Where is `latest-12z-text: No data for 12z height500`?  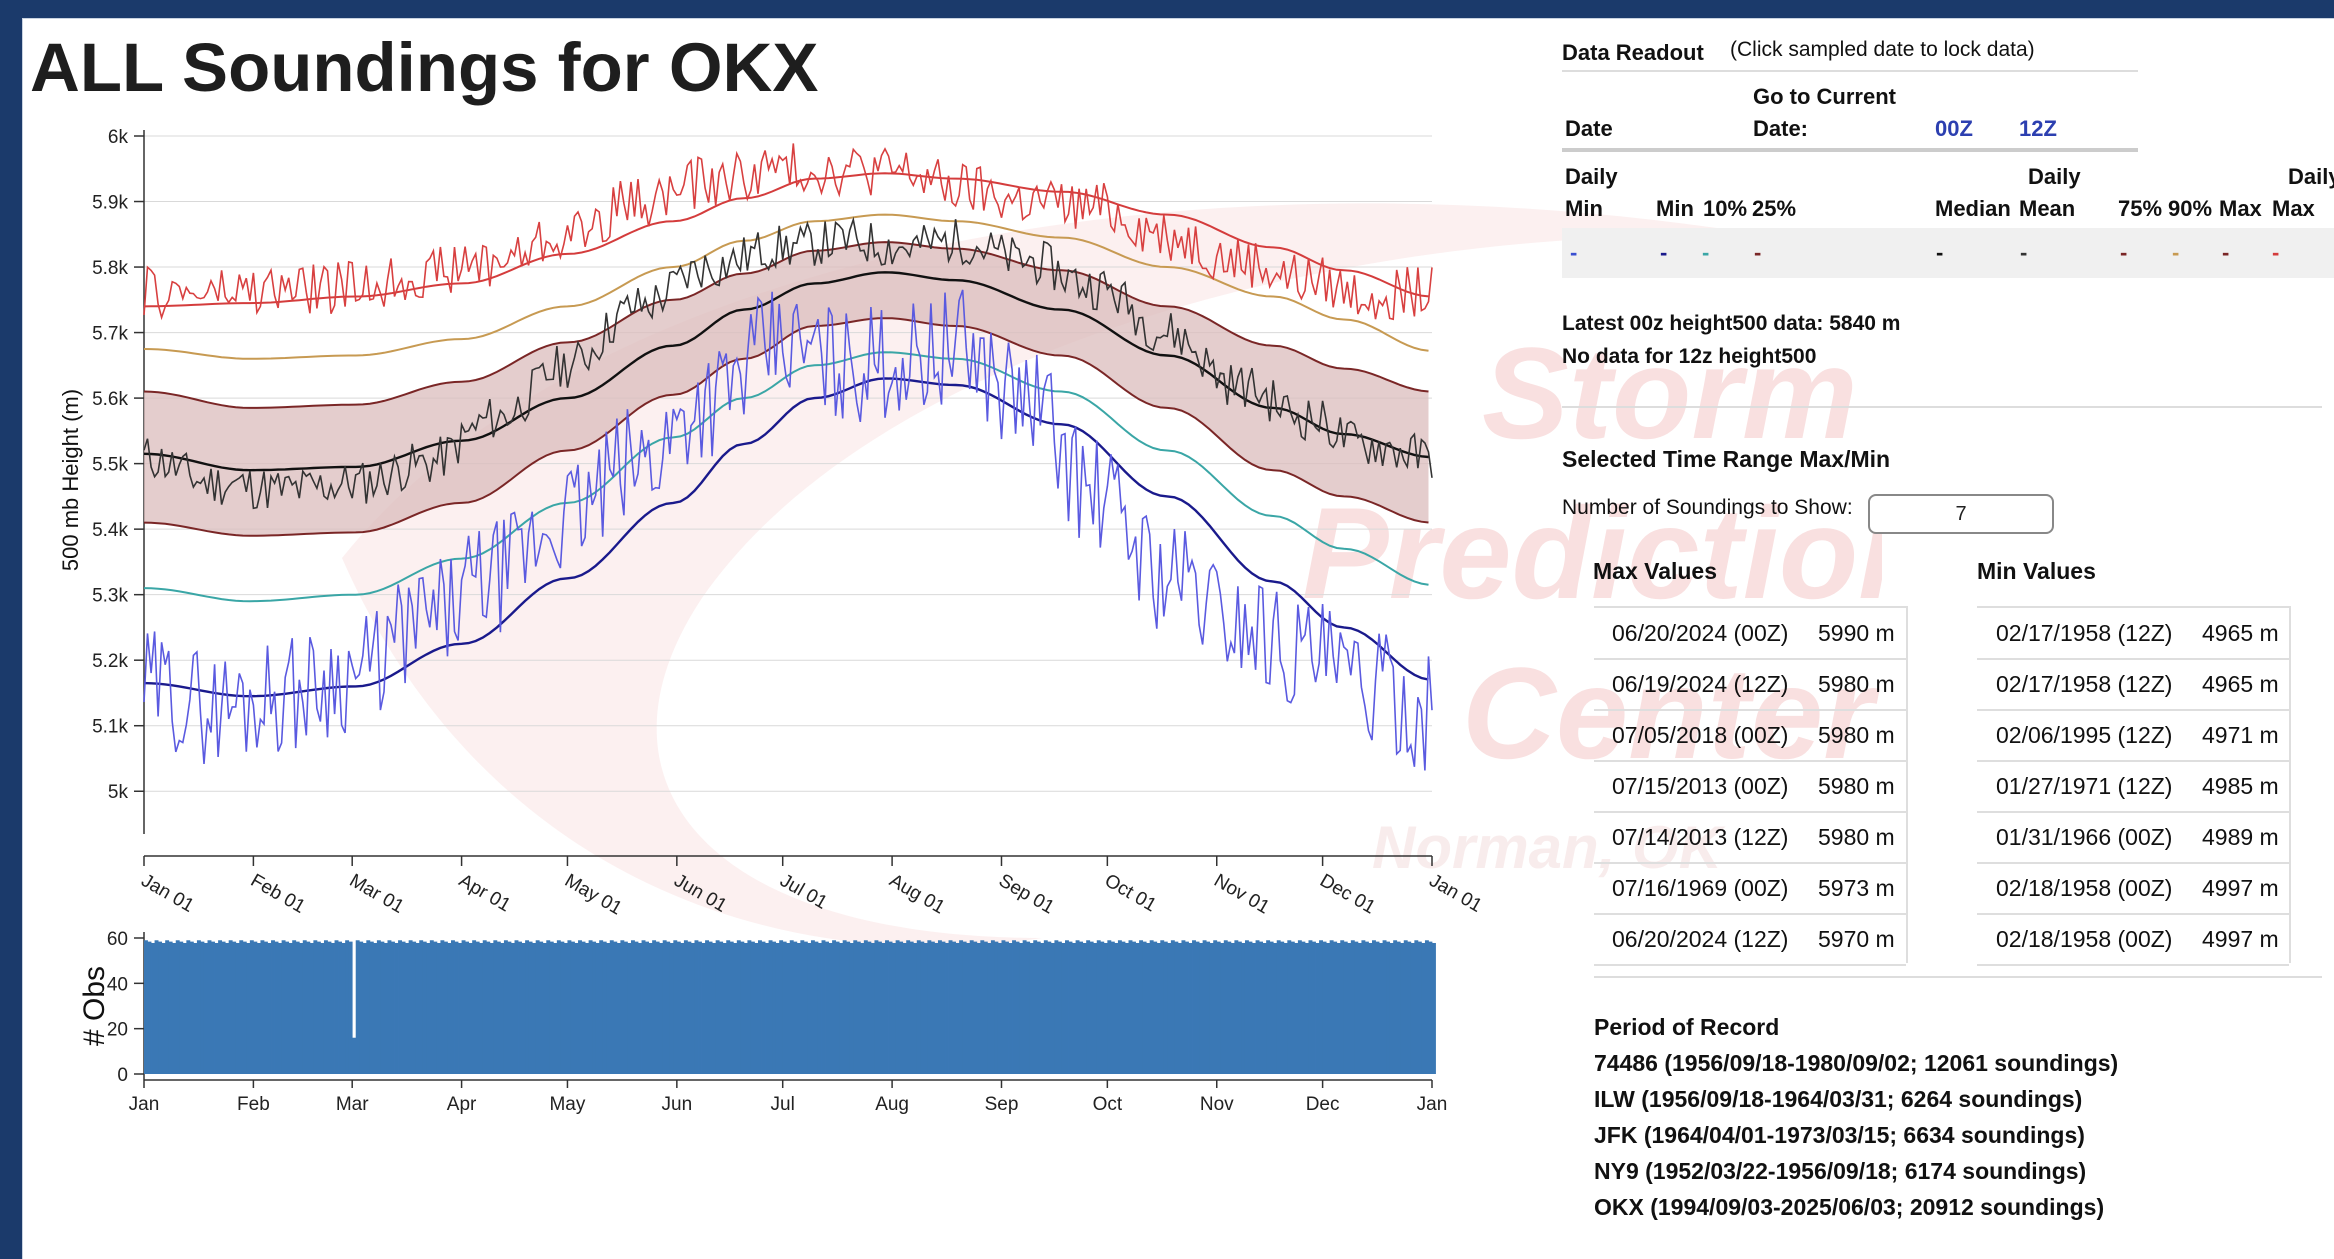 latest-12z-text: No data for 12z height500 is located at coordinates (1689, 356).